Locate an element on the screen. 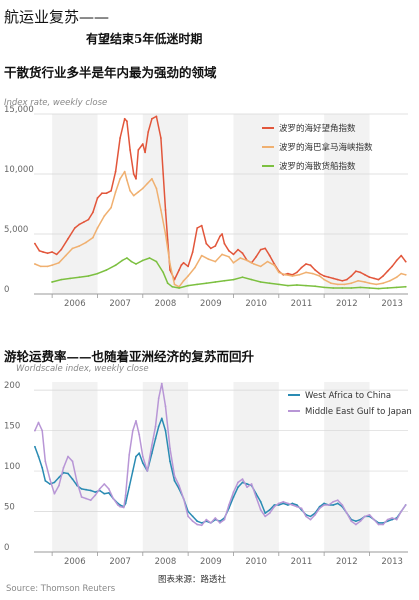  legend-label: 波罗的海好望角指数 is located at coordinates (317, 128).